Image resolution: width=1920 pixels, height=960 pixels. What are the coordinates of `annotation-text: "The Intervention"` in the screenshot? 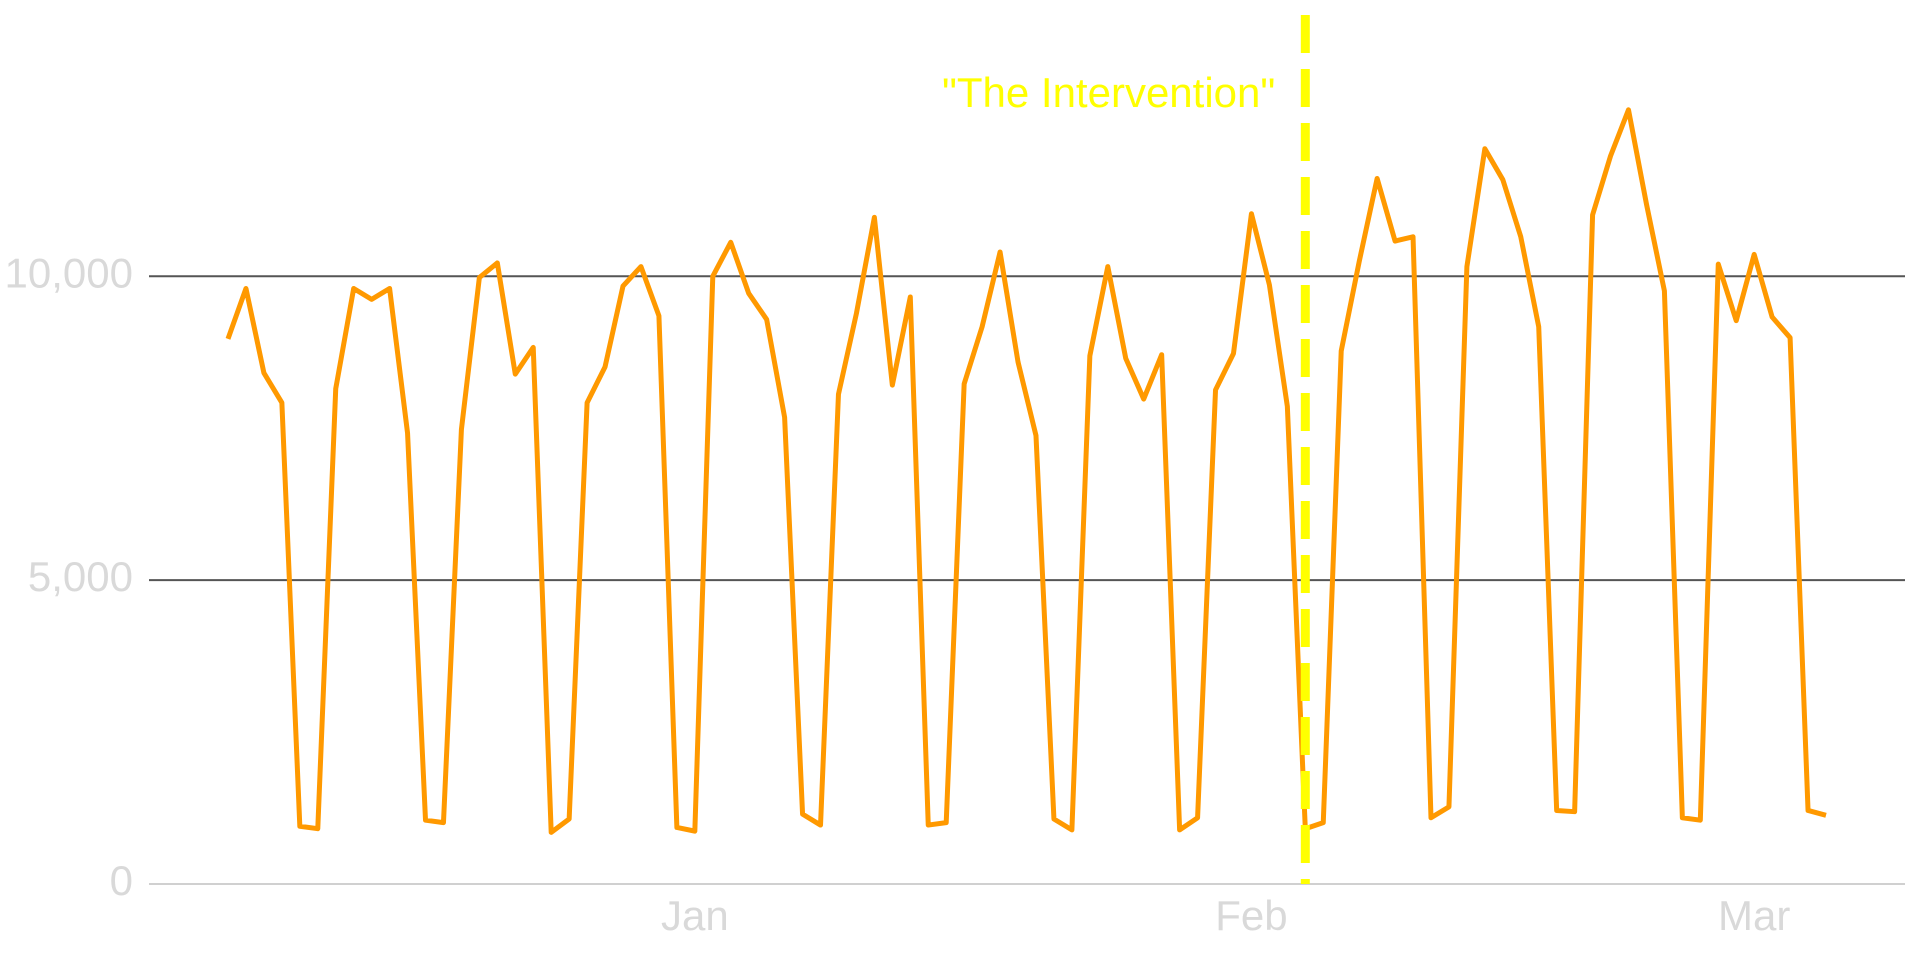 It's located at (1108, 92).